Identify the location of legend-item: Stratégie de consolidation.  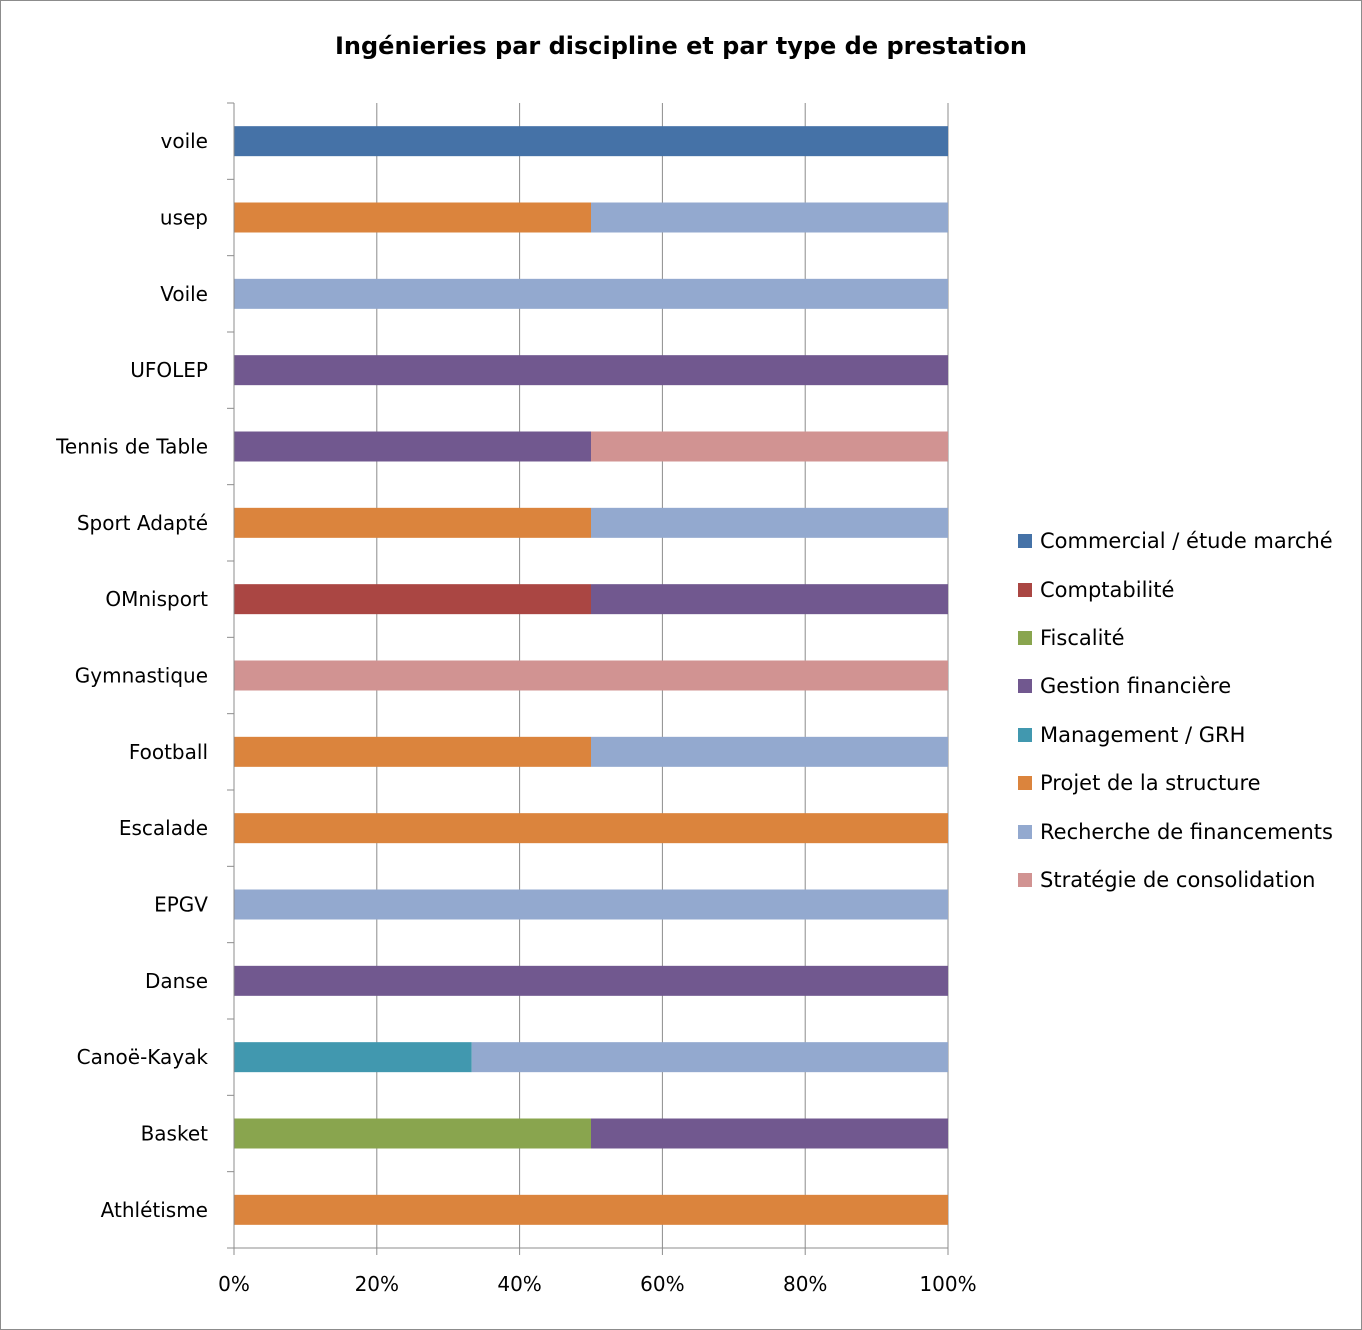
(1175, 880).